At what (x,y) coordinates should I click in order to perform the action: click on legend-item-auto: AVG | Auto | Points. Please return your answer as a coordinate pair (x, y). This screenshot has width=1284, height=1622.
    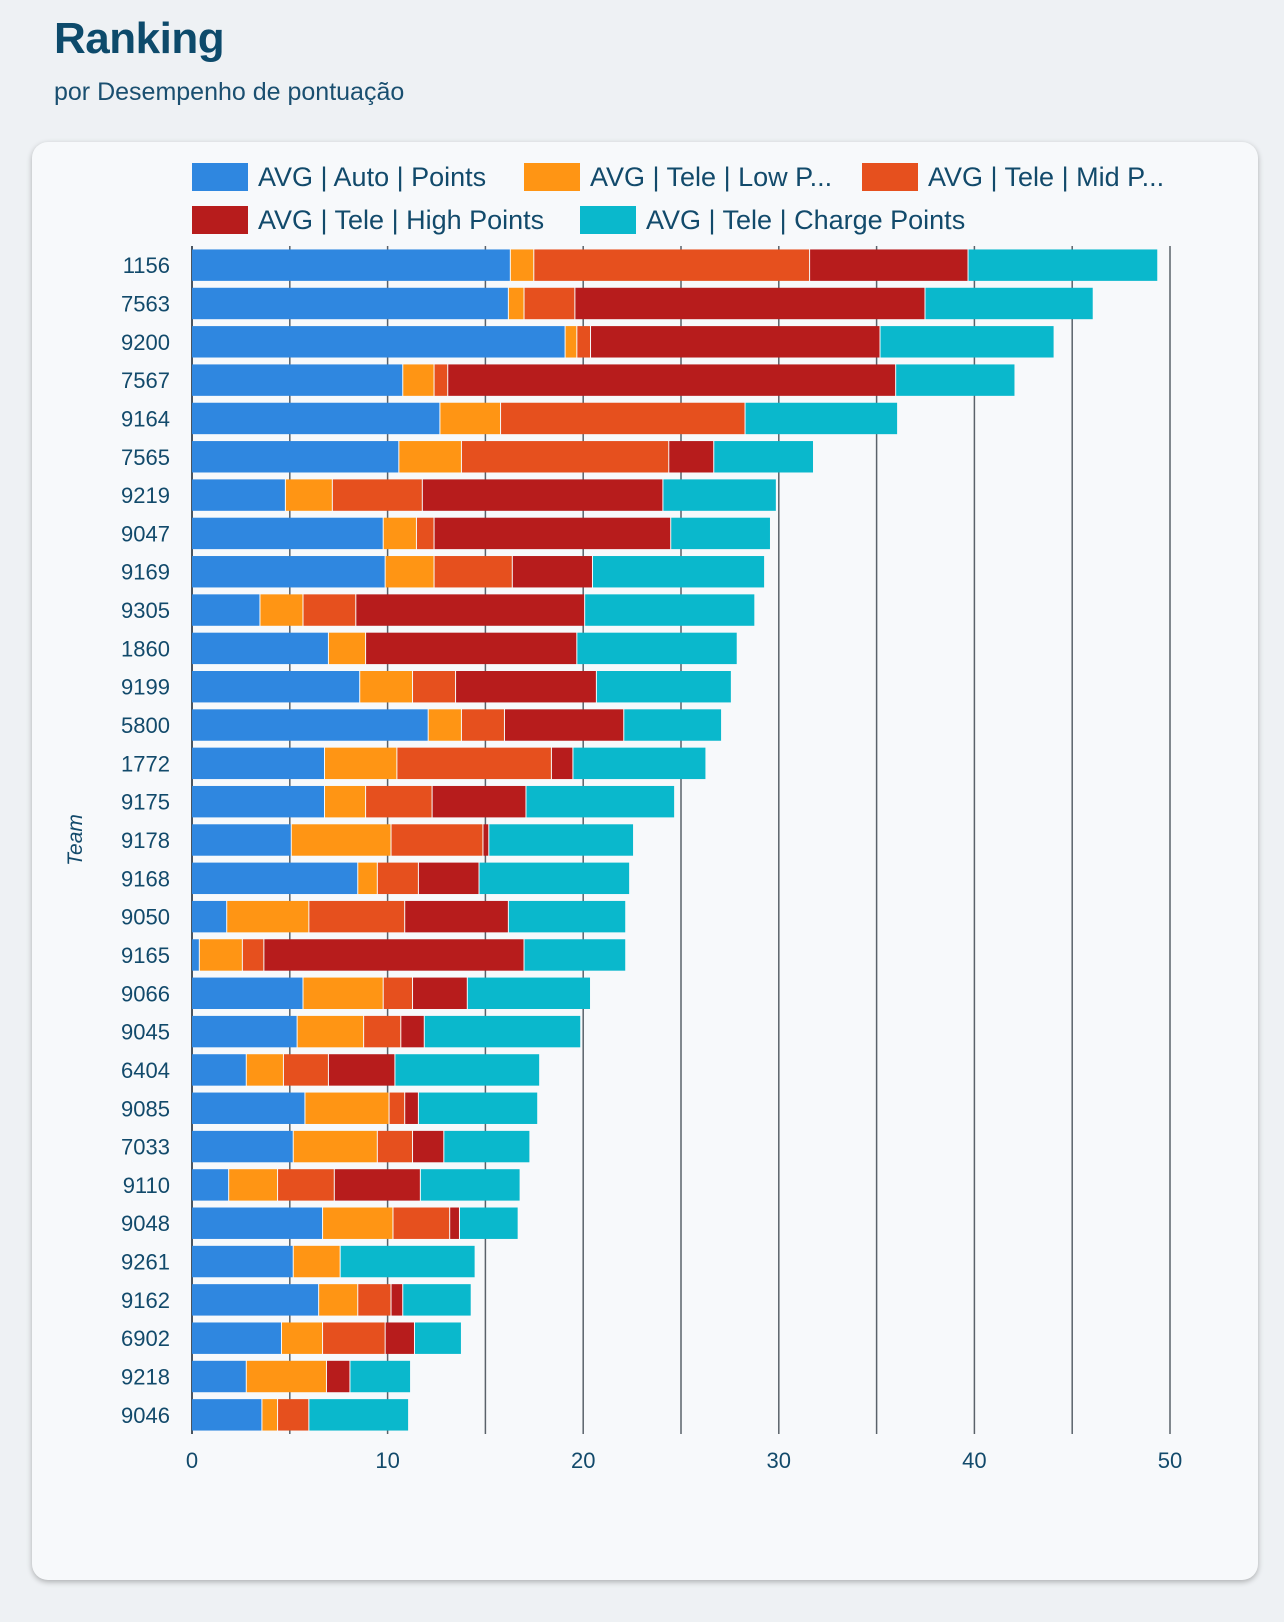
    Looking at the image, I should click on (352, 177).